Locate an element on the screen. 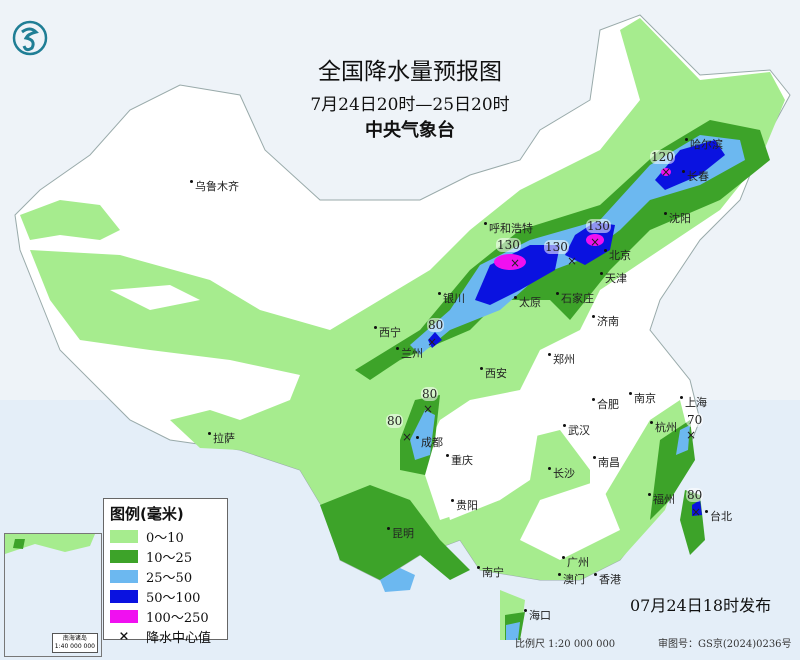 The width and height of the screenshot is (800, 660). city-label: 济南 is located at coordinates (605, 321).